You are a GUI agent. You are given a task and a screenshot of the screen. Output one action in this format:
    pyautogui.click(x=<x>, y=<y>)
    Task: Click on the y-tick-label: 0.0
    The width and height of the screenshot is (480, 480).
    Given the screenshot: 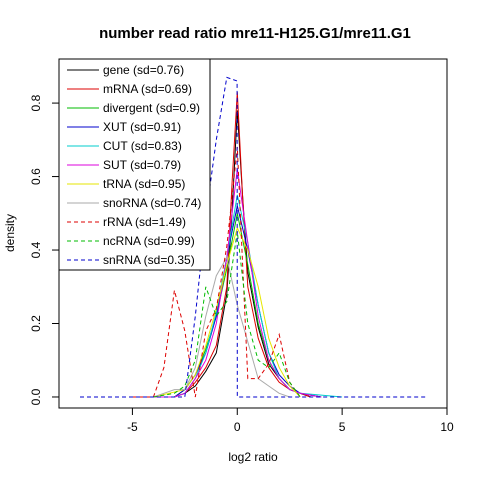 What is the action you would take?
    pyautogui.click(x=36, y=396)
    